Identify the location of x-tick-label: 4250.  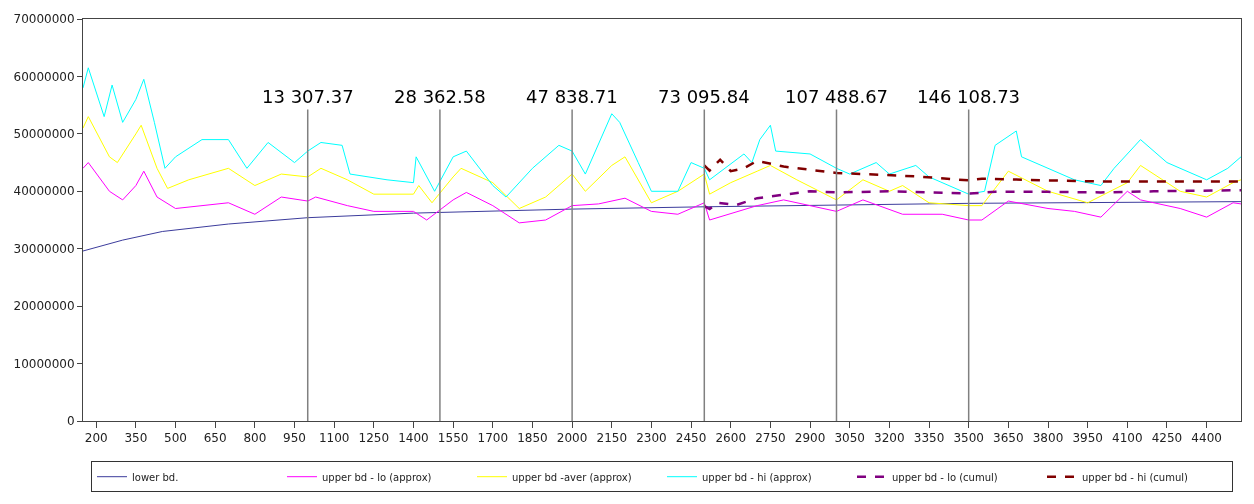
(1167, 438).